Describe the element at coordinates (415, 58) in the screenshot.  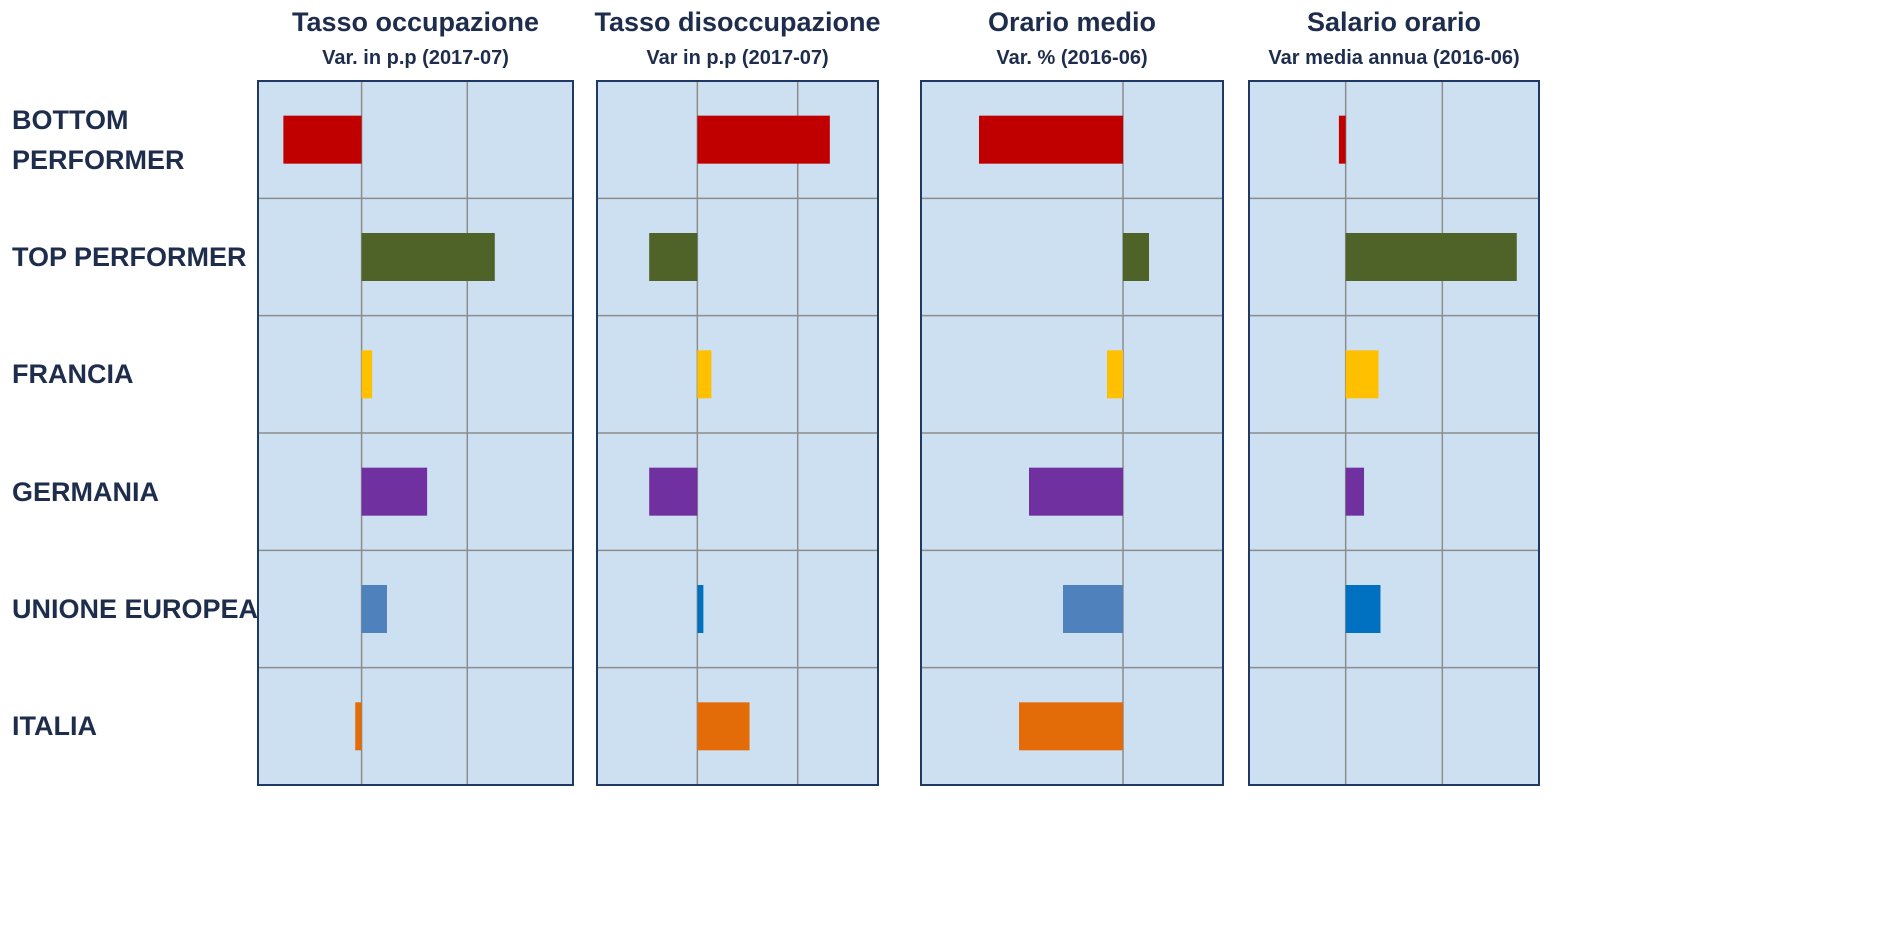
I see `panel-subtitle: Var. in p.p (2017-07)` at that location.